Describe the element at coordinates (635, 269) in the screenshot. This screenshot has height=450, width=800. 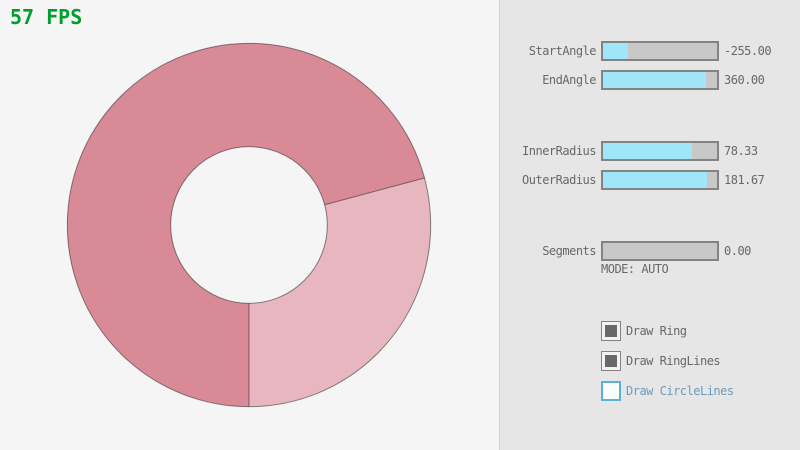
I see `segments-mode-text: MODE: AUTO` at that location.